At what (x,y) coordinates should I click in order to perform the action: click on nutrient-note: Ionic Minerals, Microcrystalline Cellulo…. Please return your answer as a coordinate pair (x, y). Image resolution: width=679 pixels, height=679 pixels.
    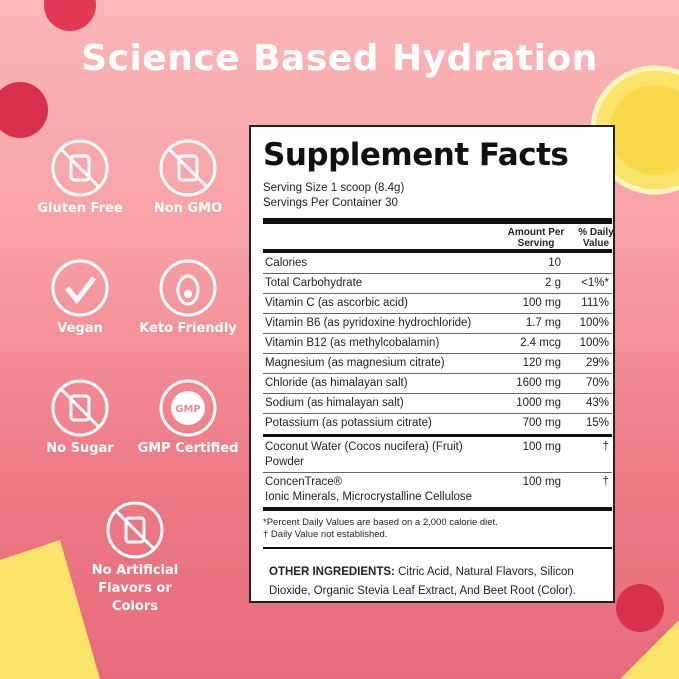
    Looking at the image, I should click on (369, 497).